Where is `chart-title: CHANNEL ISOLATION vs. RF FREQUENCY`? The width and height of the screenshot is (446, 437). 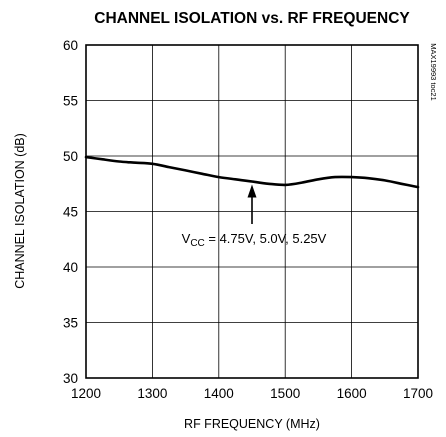
chart-title: CHANNEL ISOLATION vs. RF FREQUENCY is located at coordinates (252, 18).